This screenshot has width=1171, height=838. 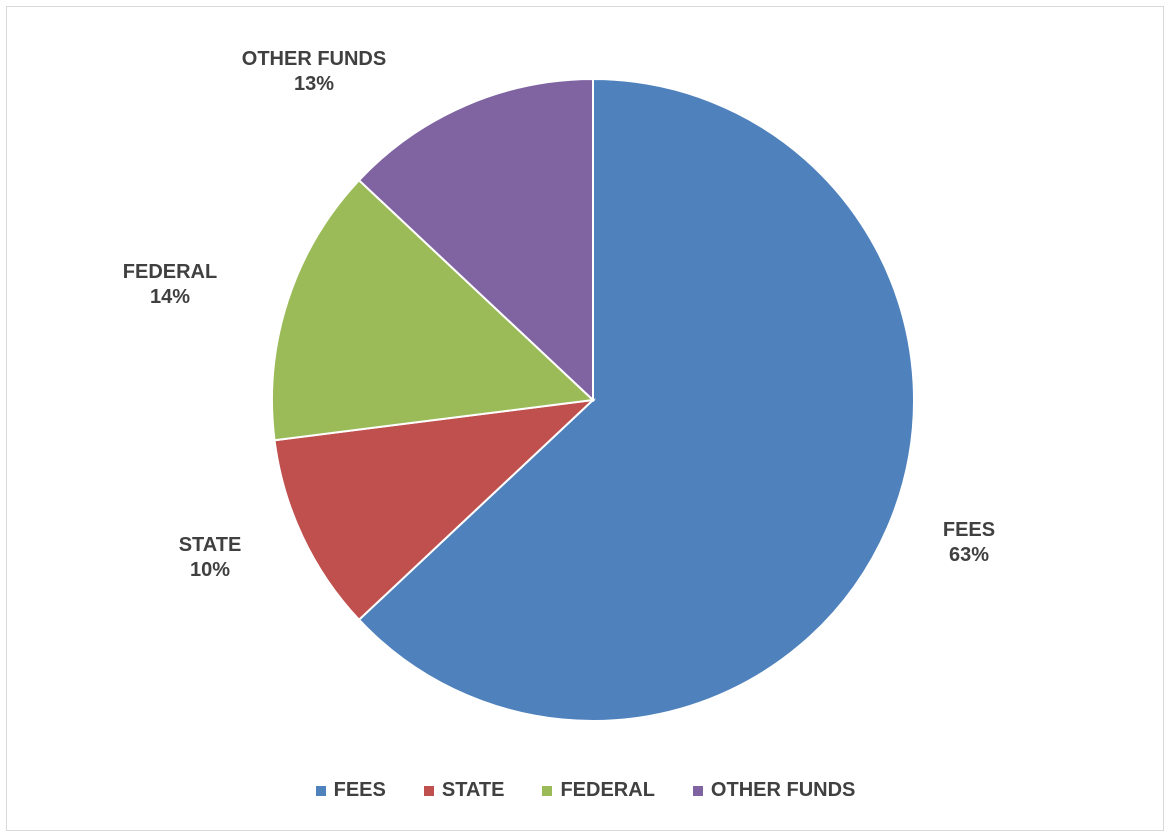 I want to click on legend-swatch-federal, so click(x=547, y=790).